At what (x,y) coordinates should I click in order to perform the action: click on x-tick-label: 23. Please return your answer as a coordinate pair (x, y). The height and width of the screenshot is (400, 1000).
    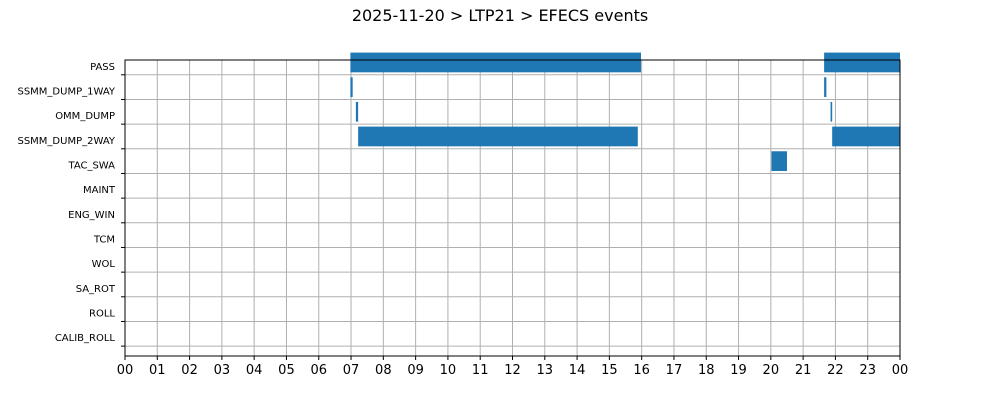
    Looking at the image, I should click on (867, 370).